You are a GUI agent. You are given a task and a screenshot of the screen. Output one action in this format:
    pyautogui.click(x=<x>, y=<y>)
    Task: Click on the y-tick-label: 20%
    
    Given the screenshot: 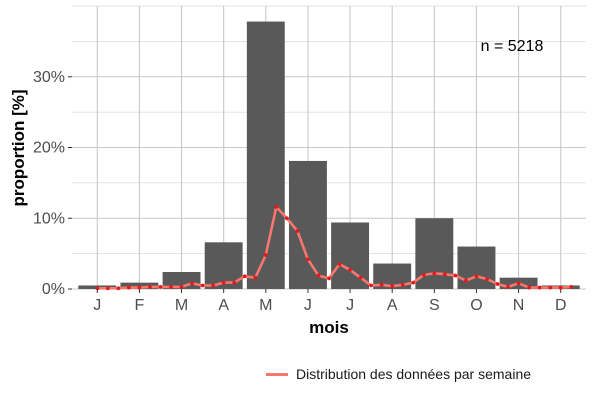 What is the action you would take?
    pyautogui.click(x=49, y=148)
    